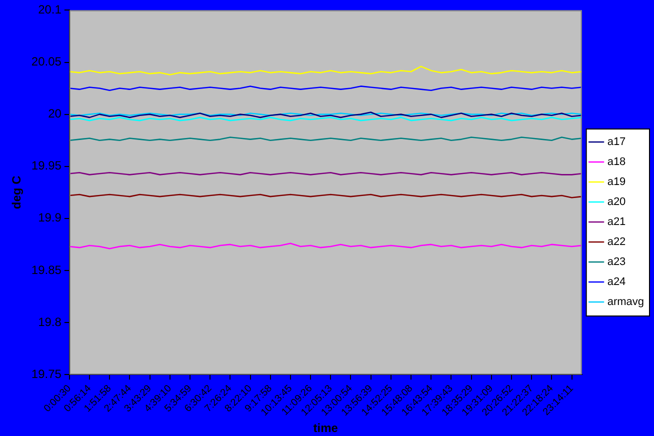  I want to click on legend-label: a18, so click(616, 162).